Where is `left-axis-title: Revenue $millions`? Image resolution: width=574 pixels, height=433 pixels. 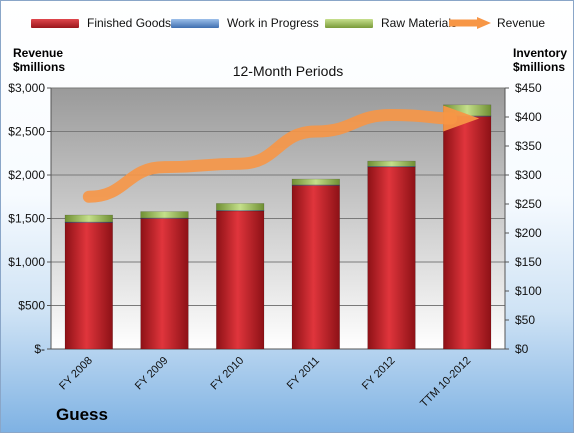 left-axis-title: Revenue $millions is located at coordinates (39, 60).